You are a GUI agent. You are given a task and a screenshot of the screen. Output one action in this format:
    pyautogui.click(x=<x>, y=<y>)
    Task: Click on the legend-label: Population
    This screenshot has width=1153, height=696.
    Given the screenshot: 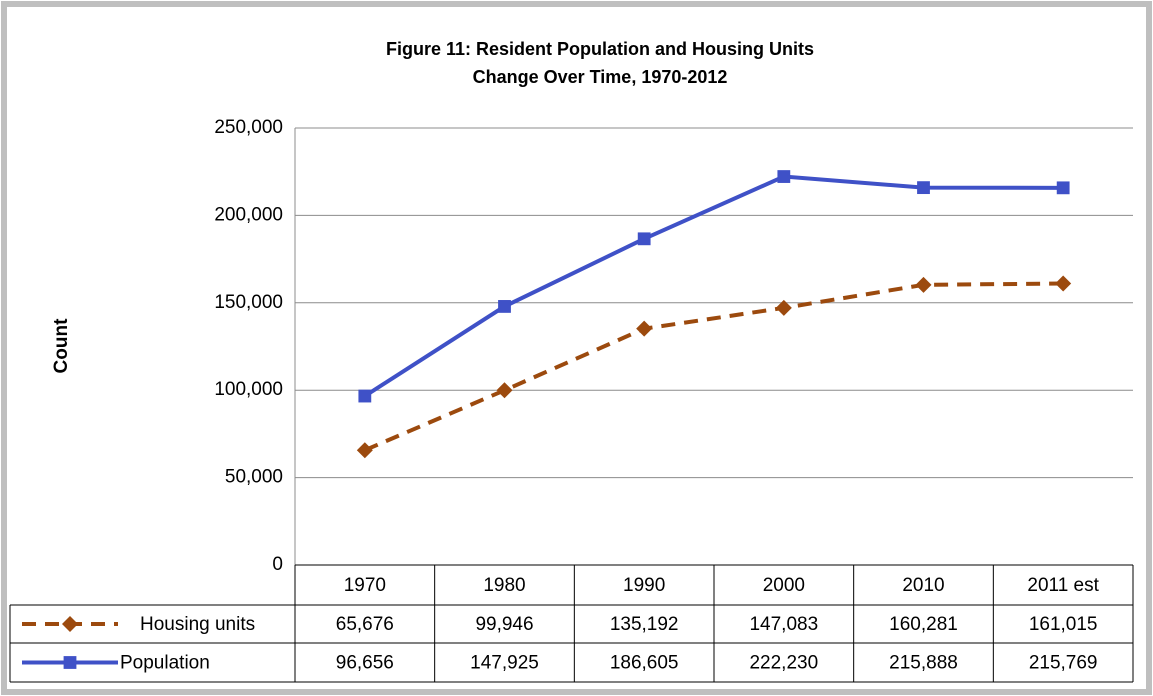 What is the action you would take?
    pyautogui.click(x=165, y=663)
    